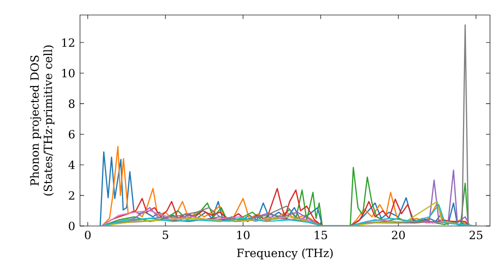 This screenshot has width=500, height=280. I want to click on x-tick-label: 15, so click(321, 235).